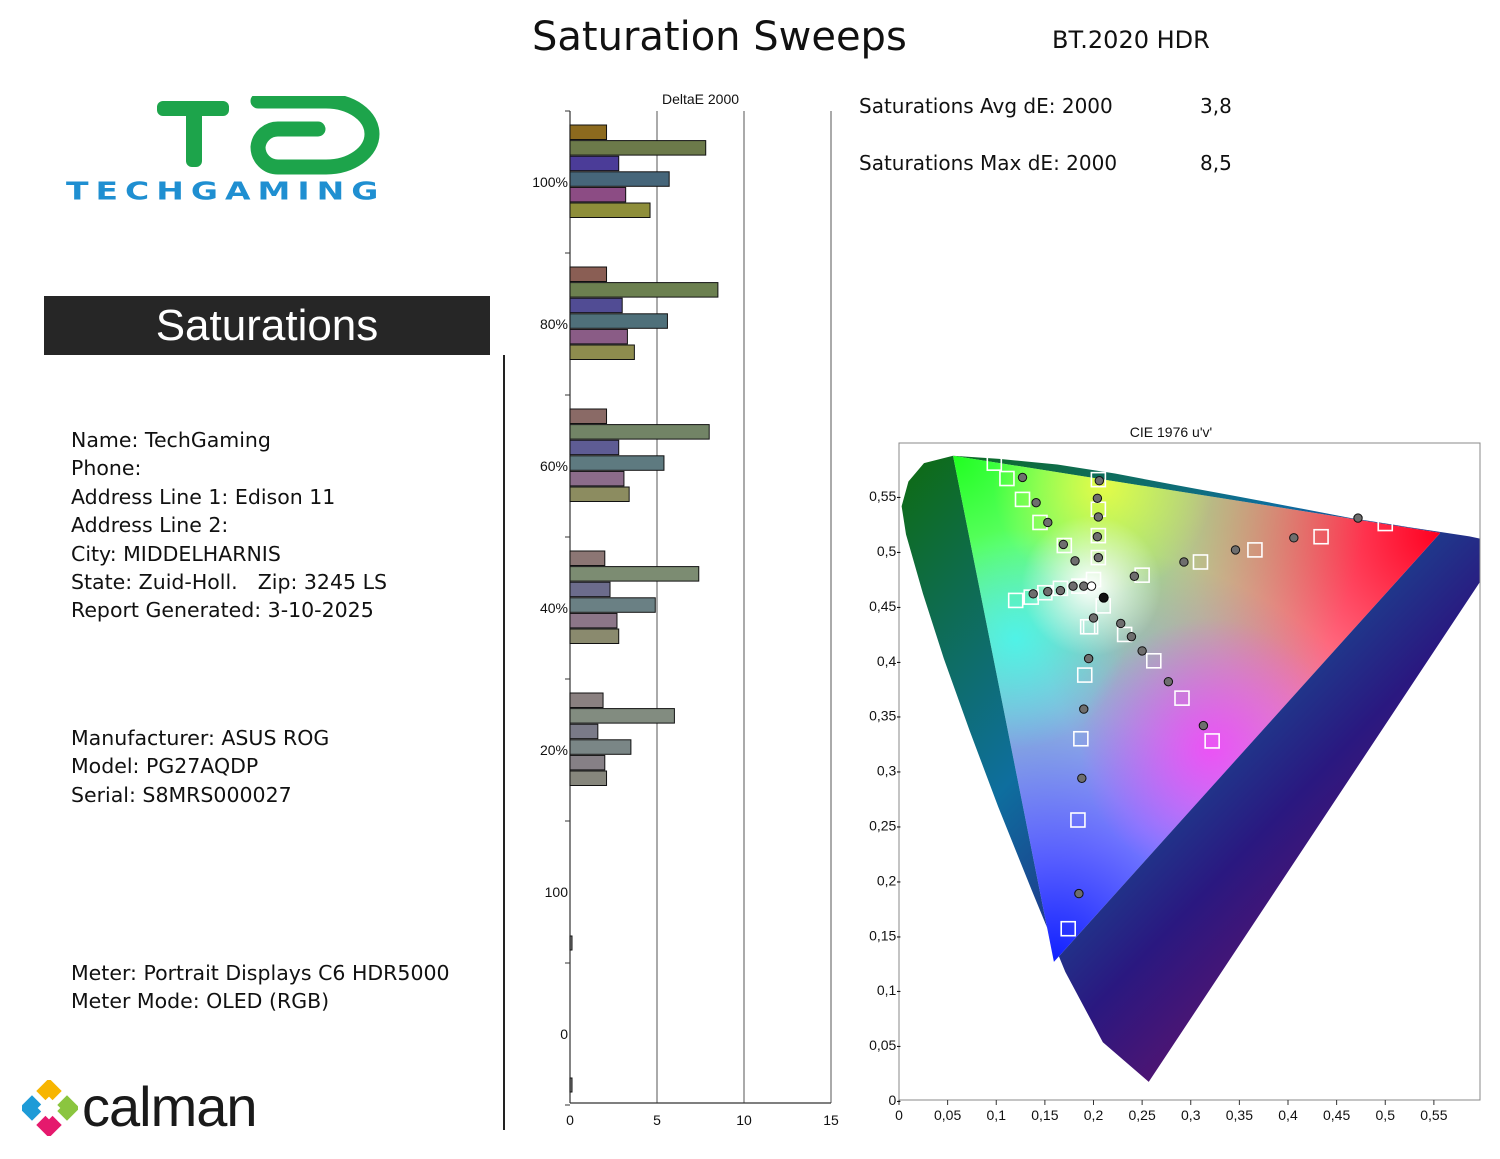 This screenshot has height=1159, width=1500. I want to click on calman-logo: calman, so click(150, 1107).